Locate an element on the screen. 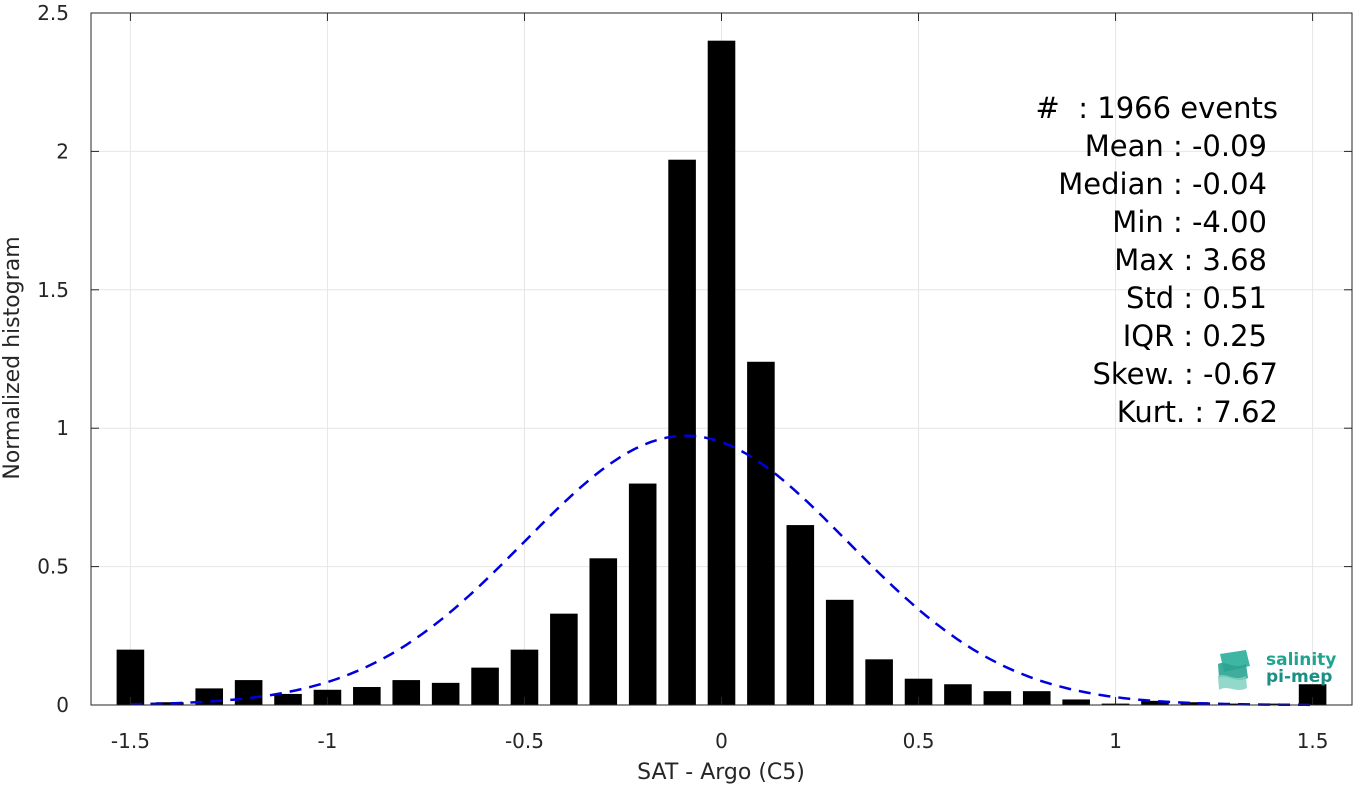 The width and height of the screenshot is (1367, 787). y-axis-label: Normalized histogram is located at coordinates (12, 357).